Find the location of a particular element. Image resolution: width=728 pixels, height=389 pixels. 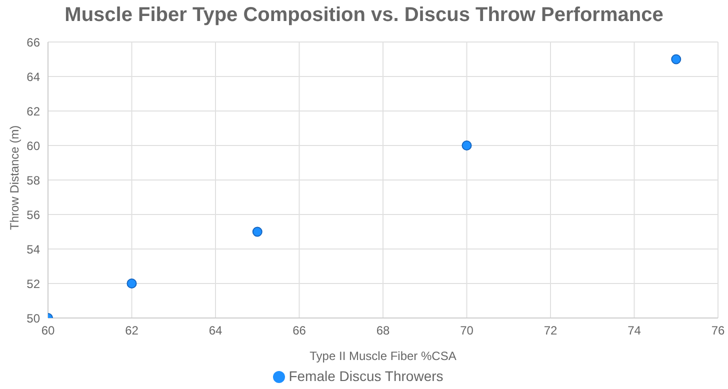

y-tick-label: 58 is located at coordinates (33, 180).